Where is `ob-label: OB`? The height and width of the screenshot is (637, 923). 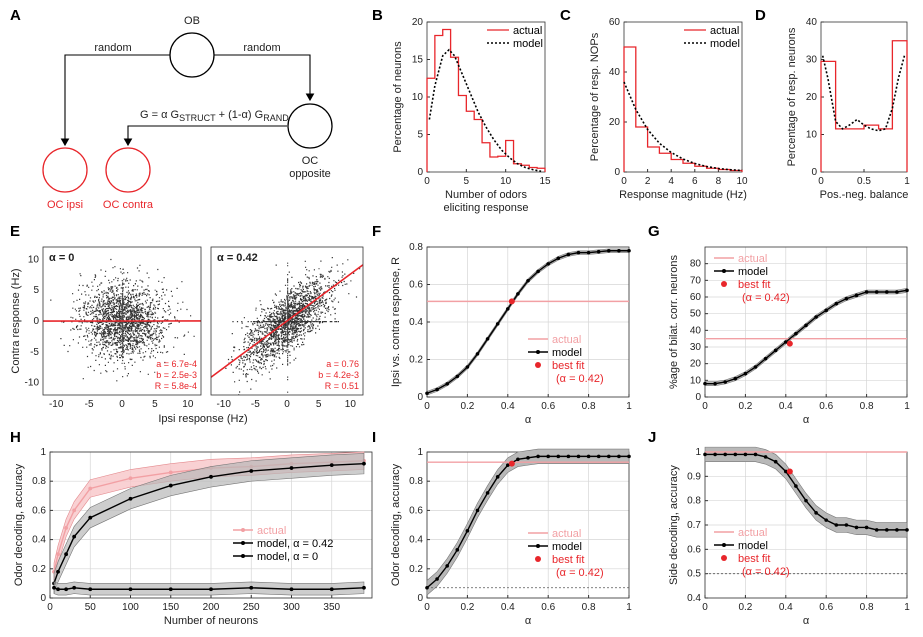 ob-label: OB is located at coordinates (192, 21).